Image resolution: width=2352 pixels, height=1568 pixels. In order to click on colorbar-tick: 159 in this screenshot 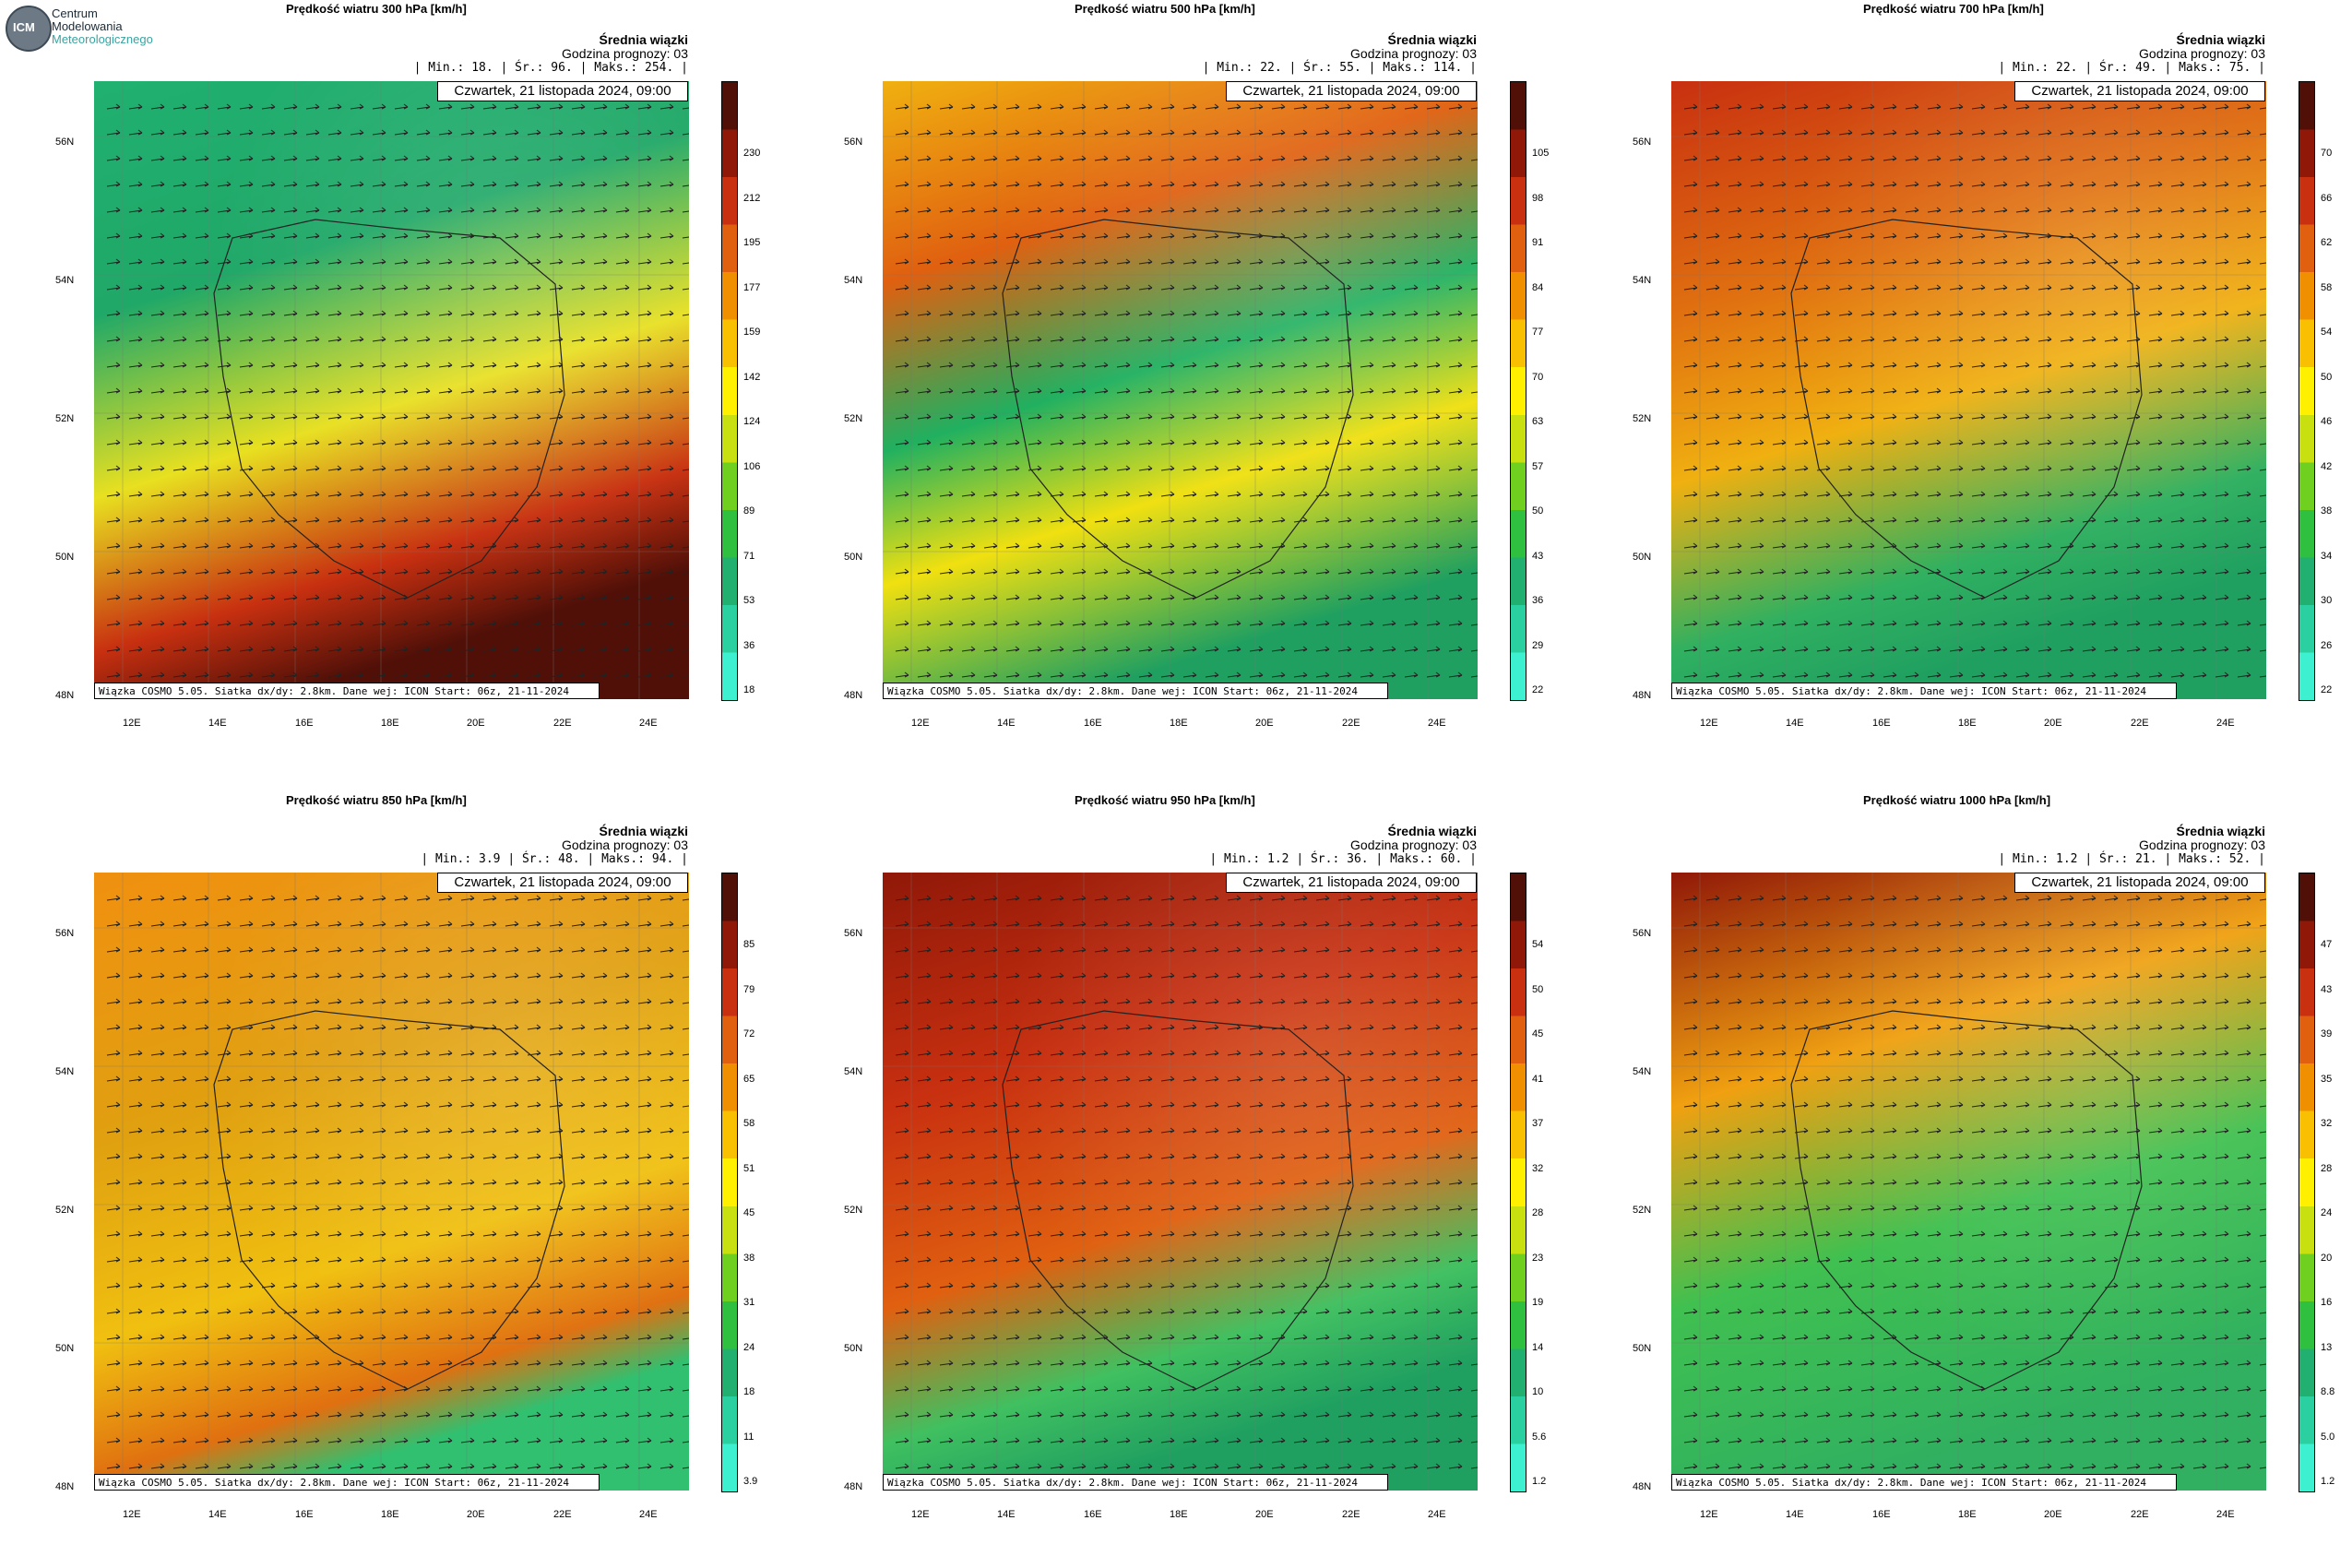, I will do `click(752, 332)`.